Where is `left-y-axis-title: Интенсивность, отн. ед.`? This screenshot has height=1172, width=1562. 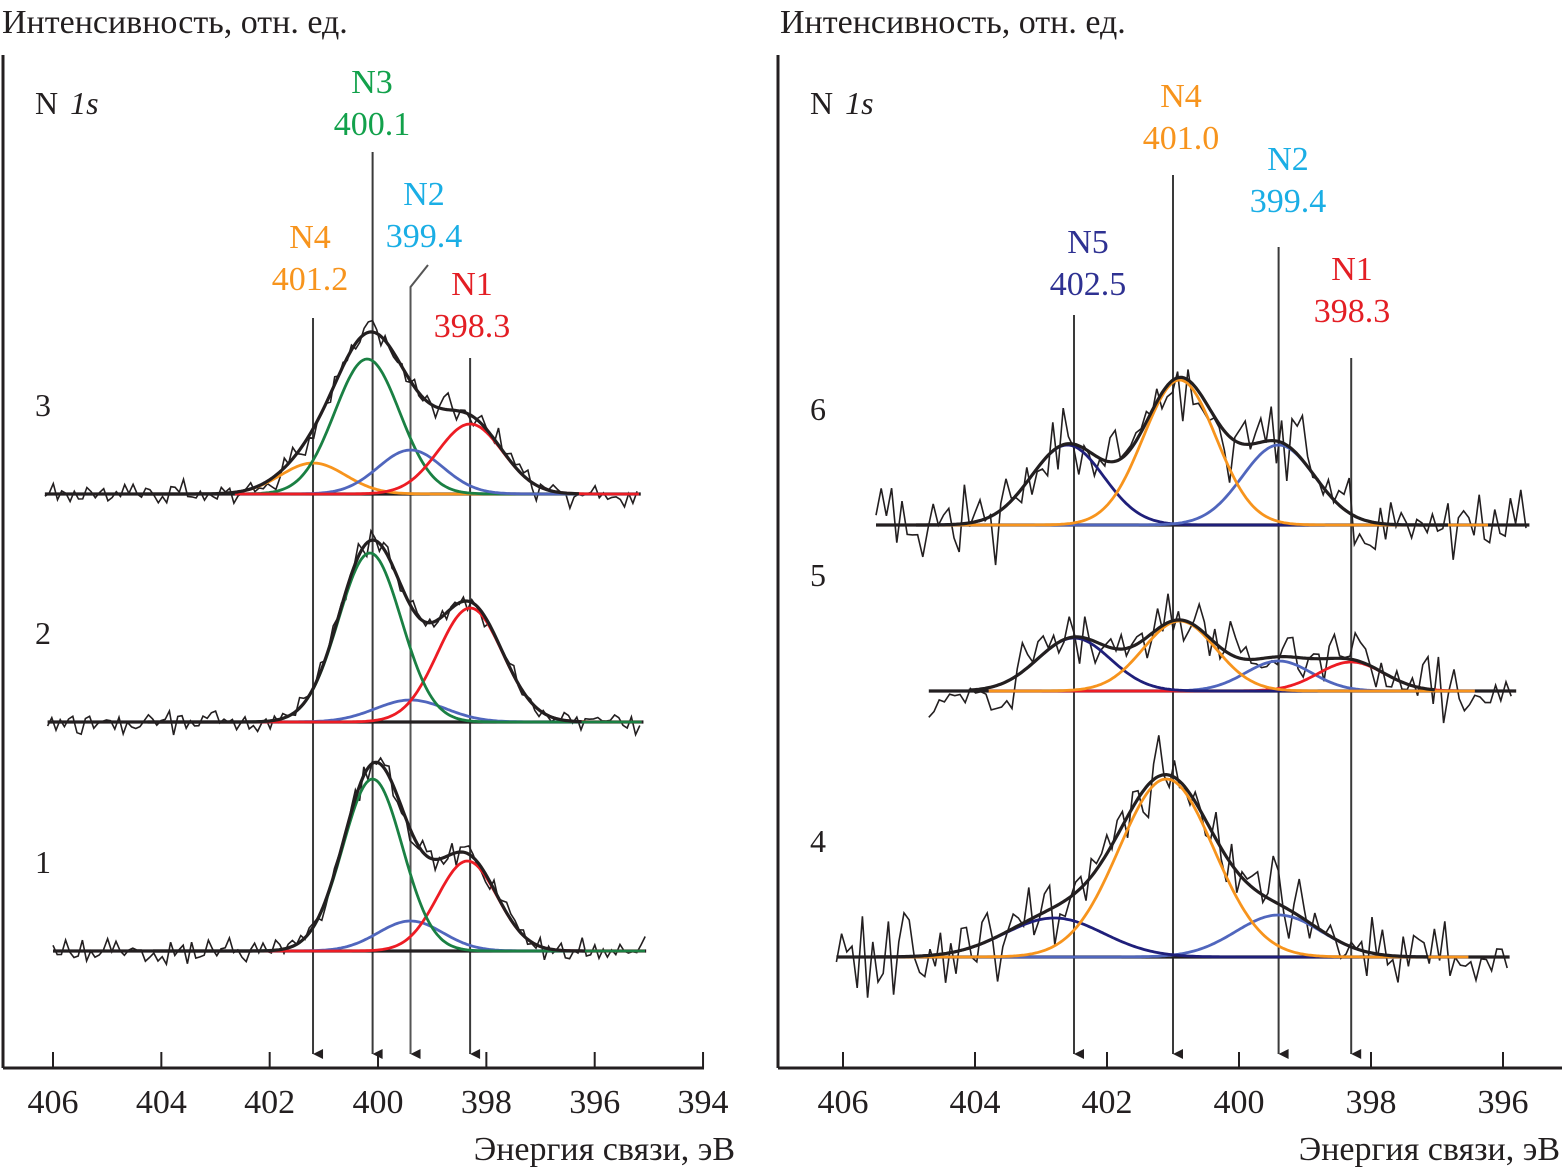
left-y-axis-title: Интенсивность, отн. ед. is located at coordinates (175, 22).